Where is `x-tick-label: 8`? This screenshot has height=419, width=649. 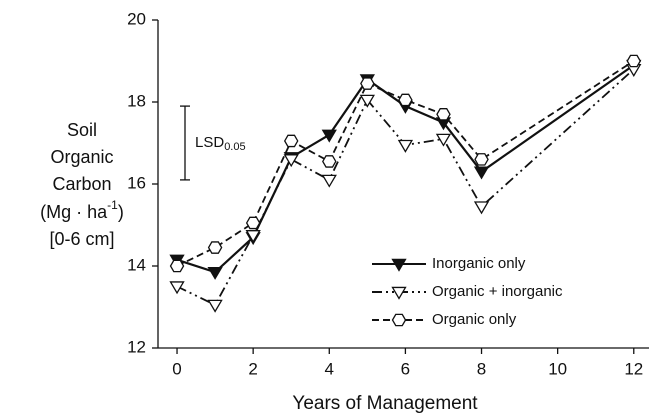
x-tick-label: 8 is located at coordinates (481, 368).